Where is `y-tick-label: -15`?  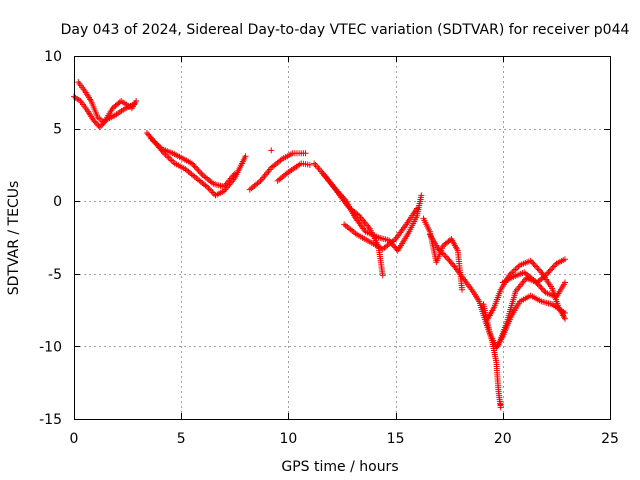 y-tick-label: -15 is located at coordinates (50, 420).